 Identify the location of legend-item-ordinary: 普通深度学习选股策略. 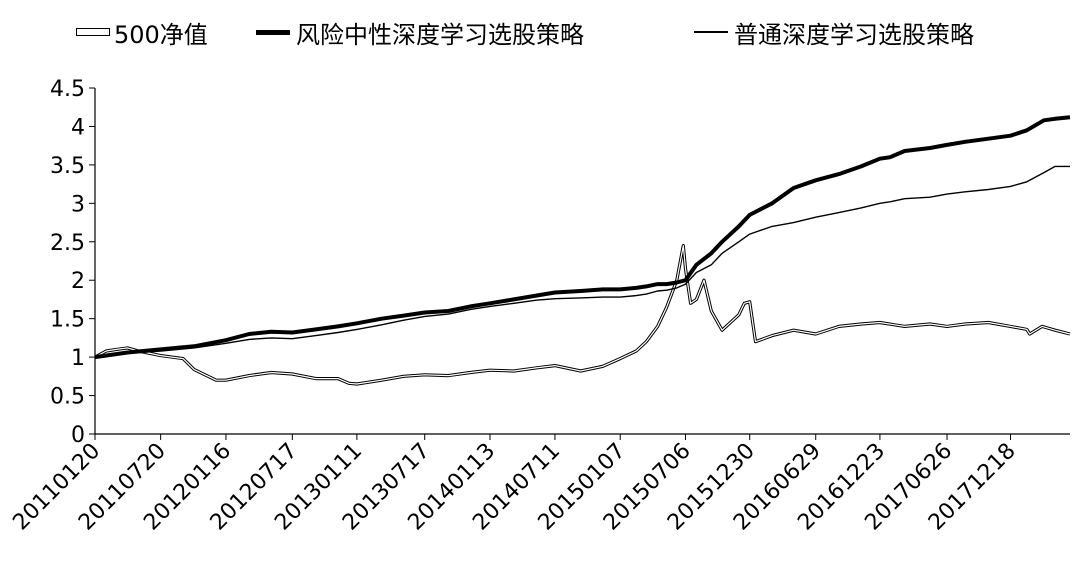
(834, 32).